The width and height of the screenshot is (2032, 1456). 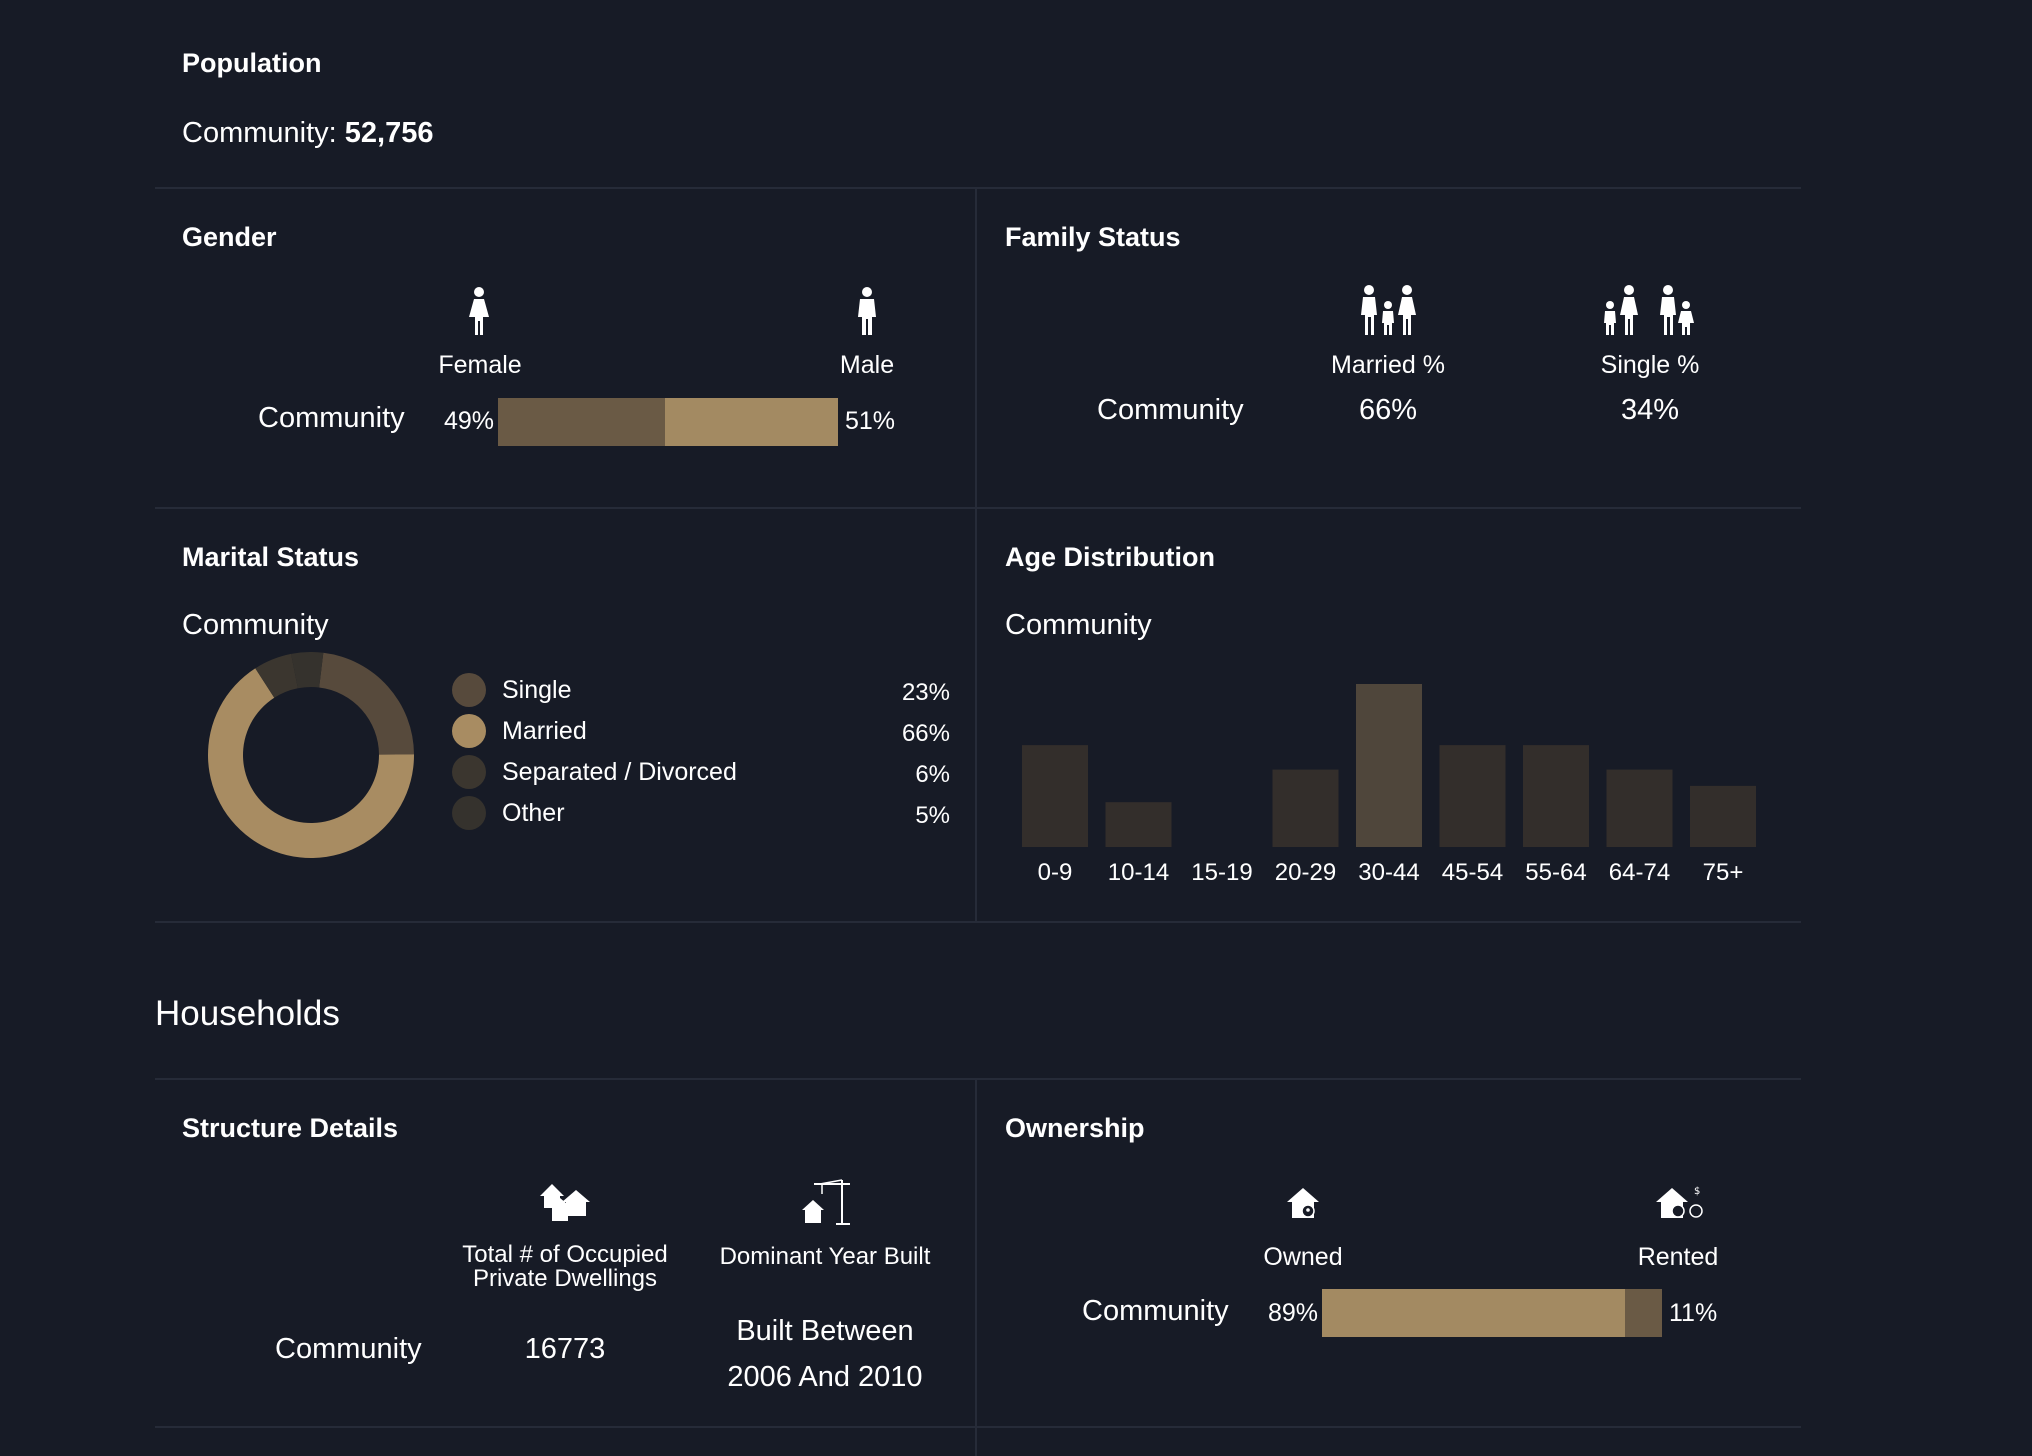 I want to click on legend-label: Married, so click(x=544, y=731).